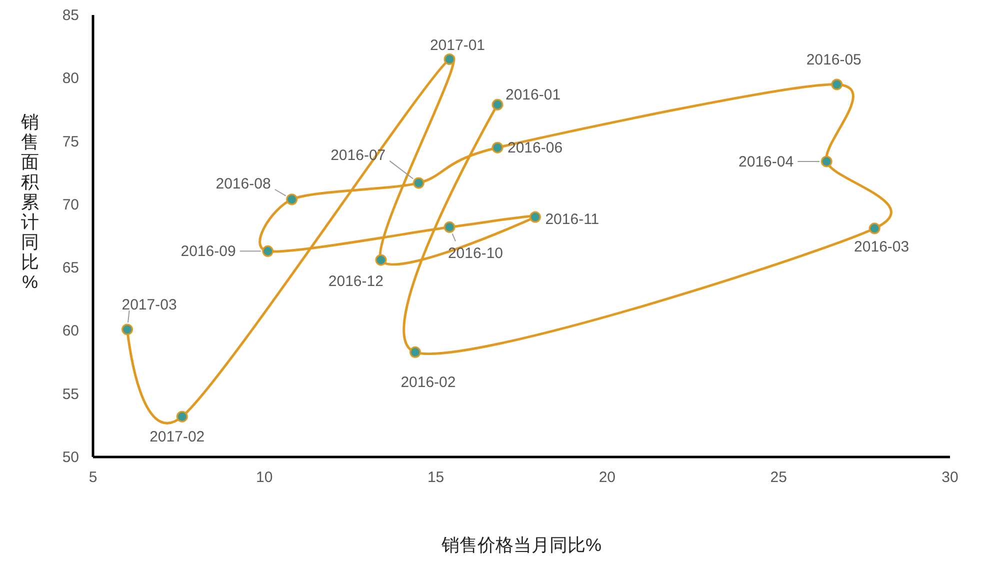  I want to click on y-tick-label: 55, so click(70, 394).